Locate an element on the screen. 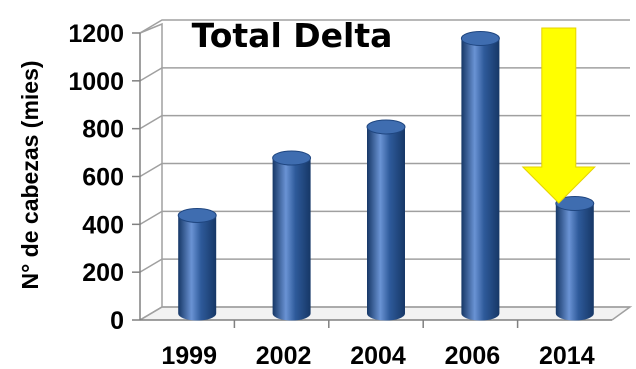 The height and width of the screenshot is (369, 636). bar-2014 is located at coordinates (575, 258).